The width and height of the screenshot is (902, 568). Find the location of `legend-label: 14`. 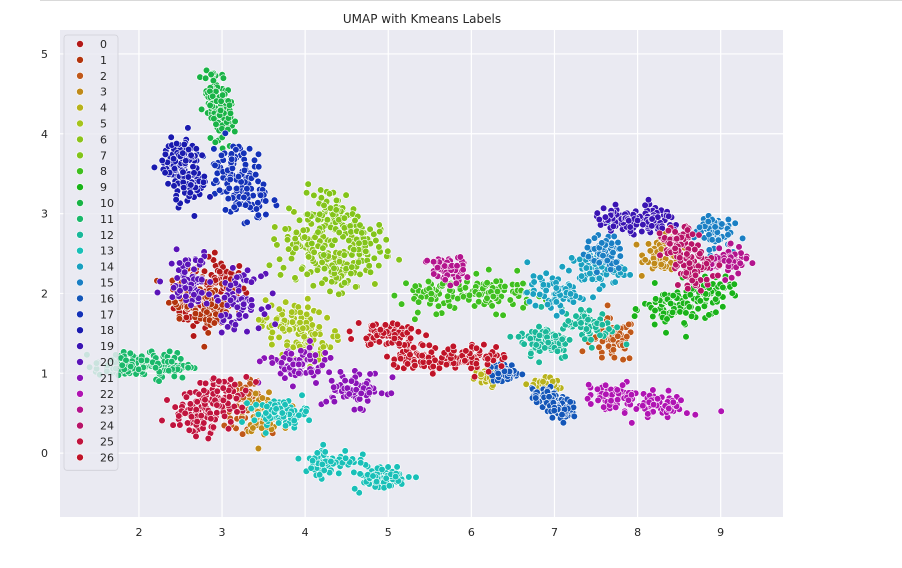

legend-label: 14 is located at coordinates (107, 267).